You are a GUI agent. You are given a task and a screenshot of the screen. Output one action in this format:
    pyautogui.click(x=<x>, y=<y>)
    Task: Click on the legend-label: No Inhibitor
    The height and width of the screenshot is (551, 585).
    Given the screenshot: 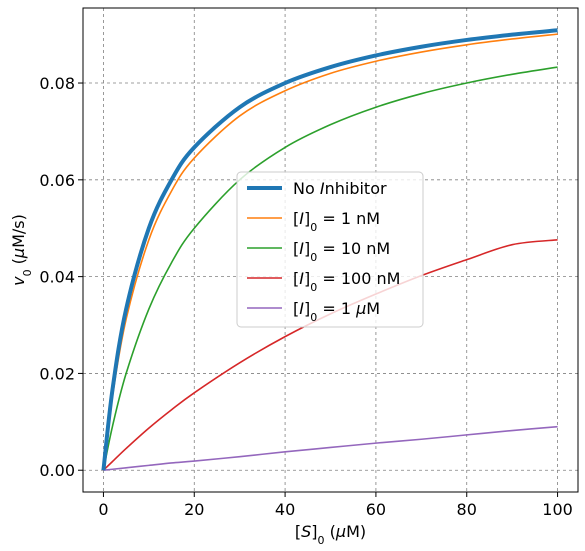 What is the action you would take?
    pyautogui.click(x=340, y=188)
    